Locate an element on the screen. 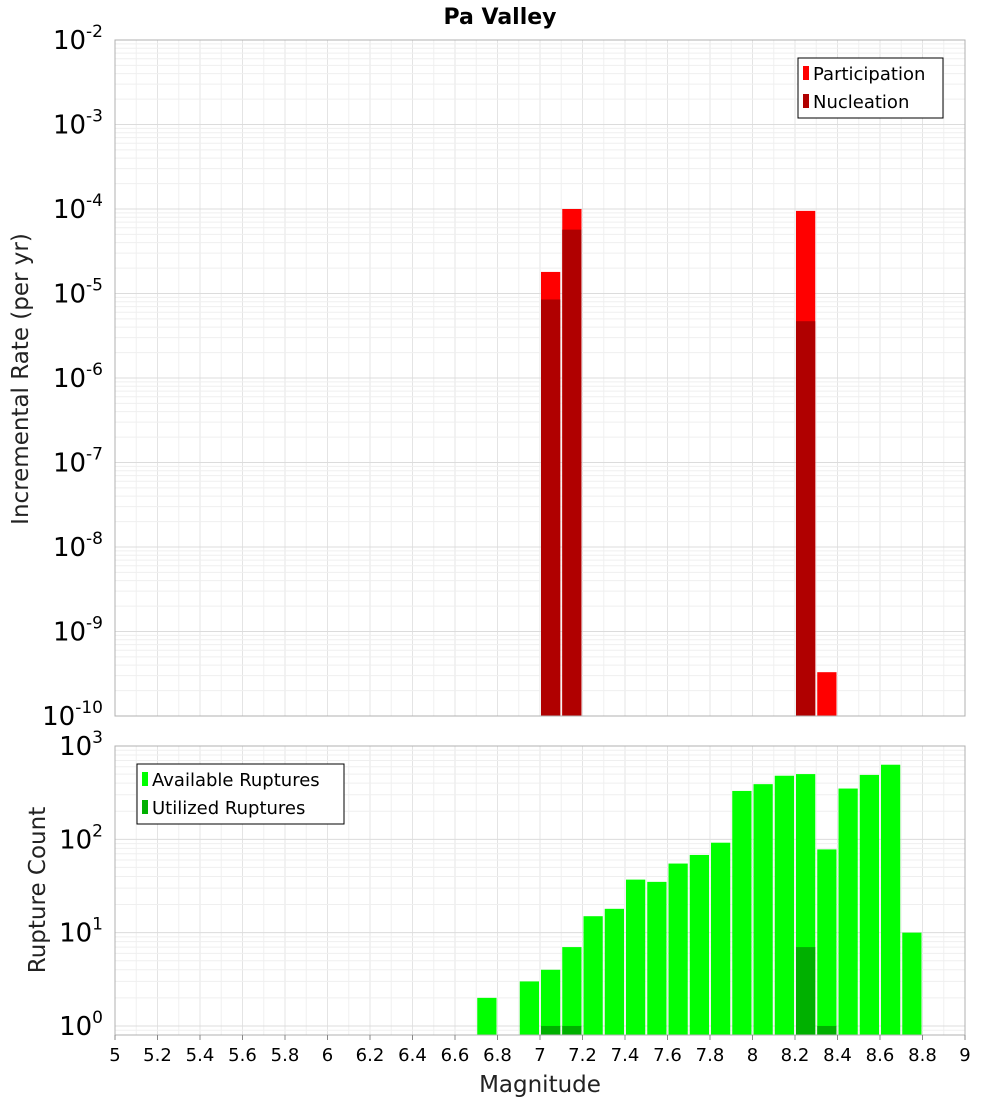 Image resolution: width=1000 pixels, height=1104 pixels. x-tick-label: 6.2 is located at coordinates (370, 1055).